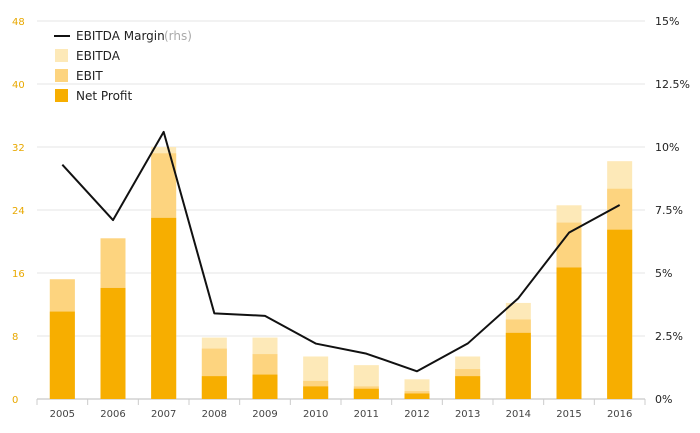 The height and width of the screenshot is (433, 700). Describe the element at coordinates (620, 314) in the screenshot. I see `bar-net-profit-2016` at that location.